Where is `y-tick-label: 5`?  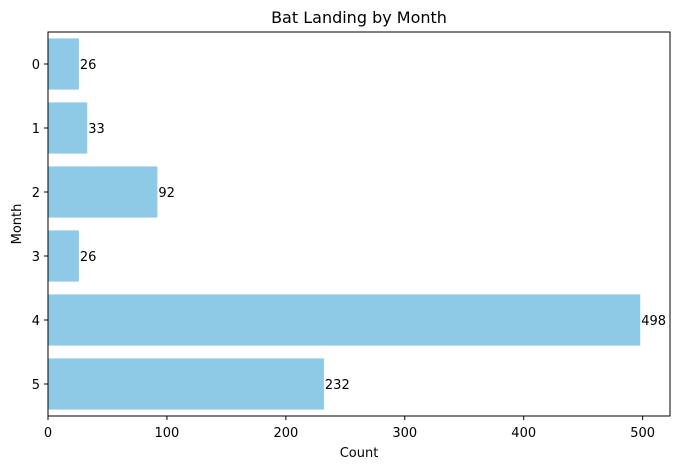
y-tick-label: 5 is located at coordinates (36, 385).